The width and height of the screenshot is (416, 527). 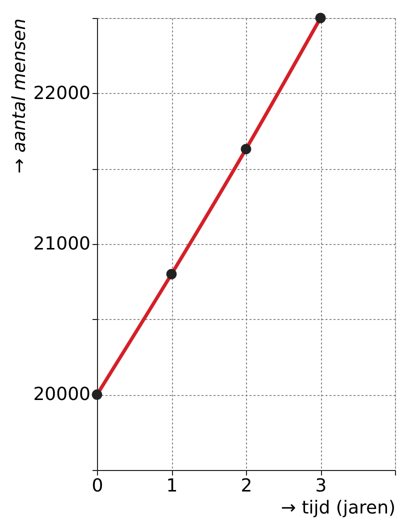 What do you see at coordinates (98, 486) in the screenshot?
I see `x-tick-label: 0` at bounding box center [98, 486].